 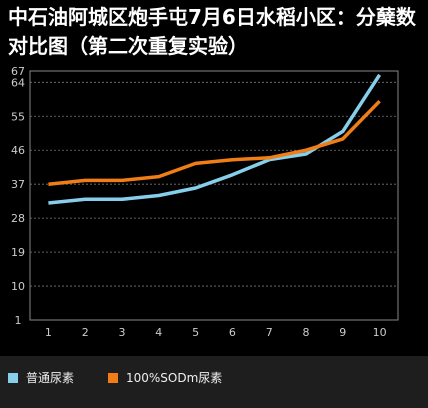 What do you see at coordinates (342, 332) in the screenshot?
I see `x-tick-label: 9` at bounding box center [342, 332].